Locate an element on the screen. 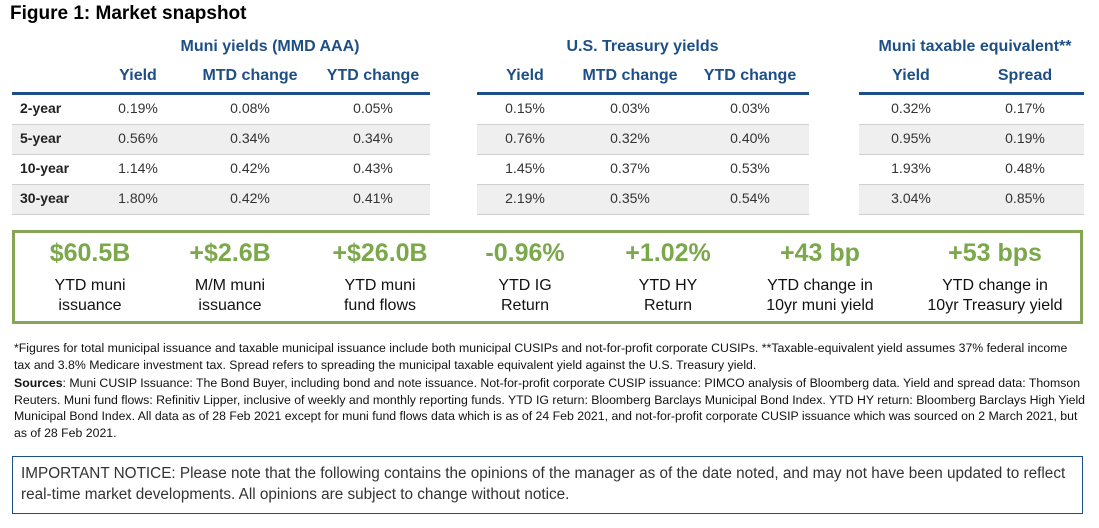  kpi-muni-yield-change: +43 bp YTD change in 10yr muni yield is located at coordinates (820, 277).